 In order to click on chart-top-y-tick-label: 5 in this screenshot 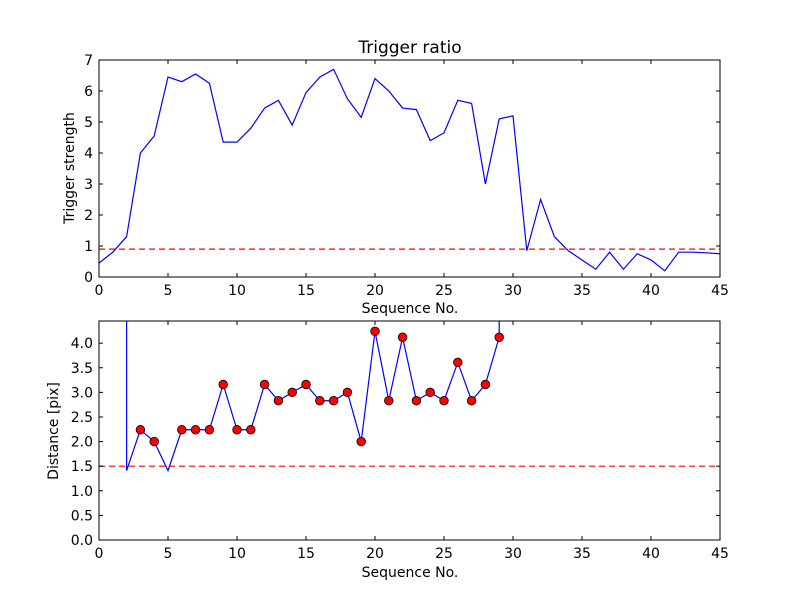, I will do `click(88, 123)`.